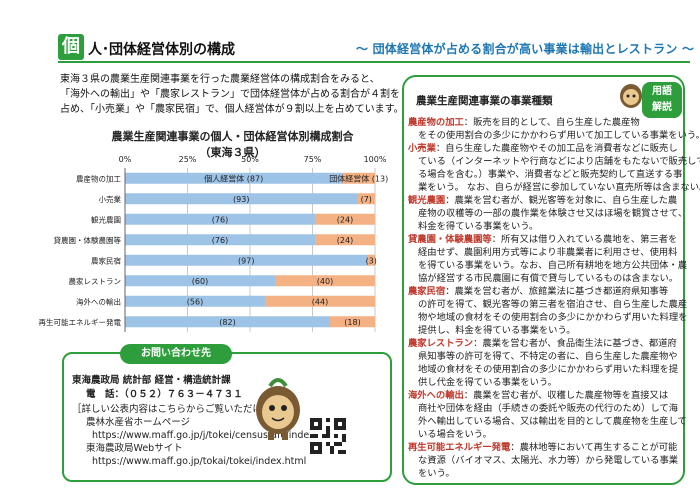  I want to click on glossary-text: ：農業を営む者が、食品衛生法に基づき、都道府, so click(575, 343).